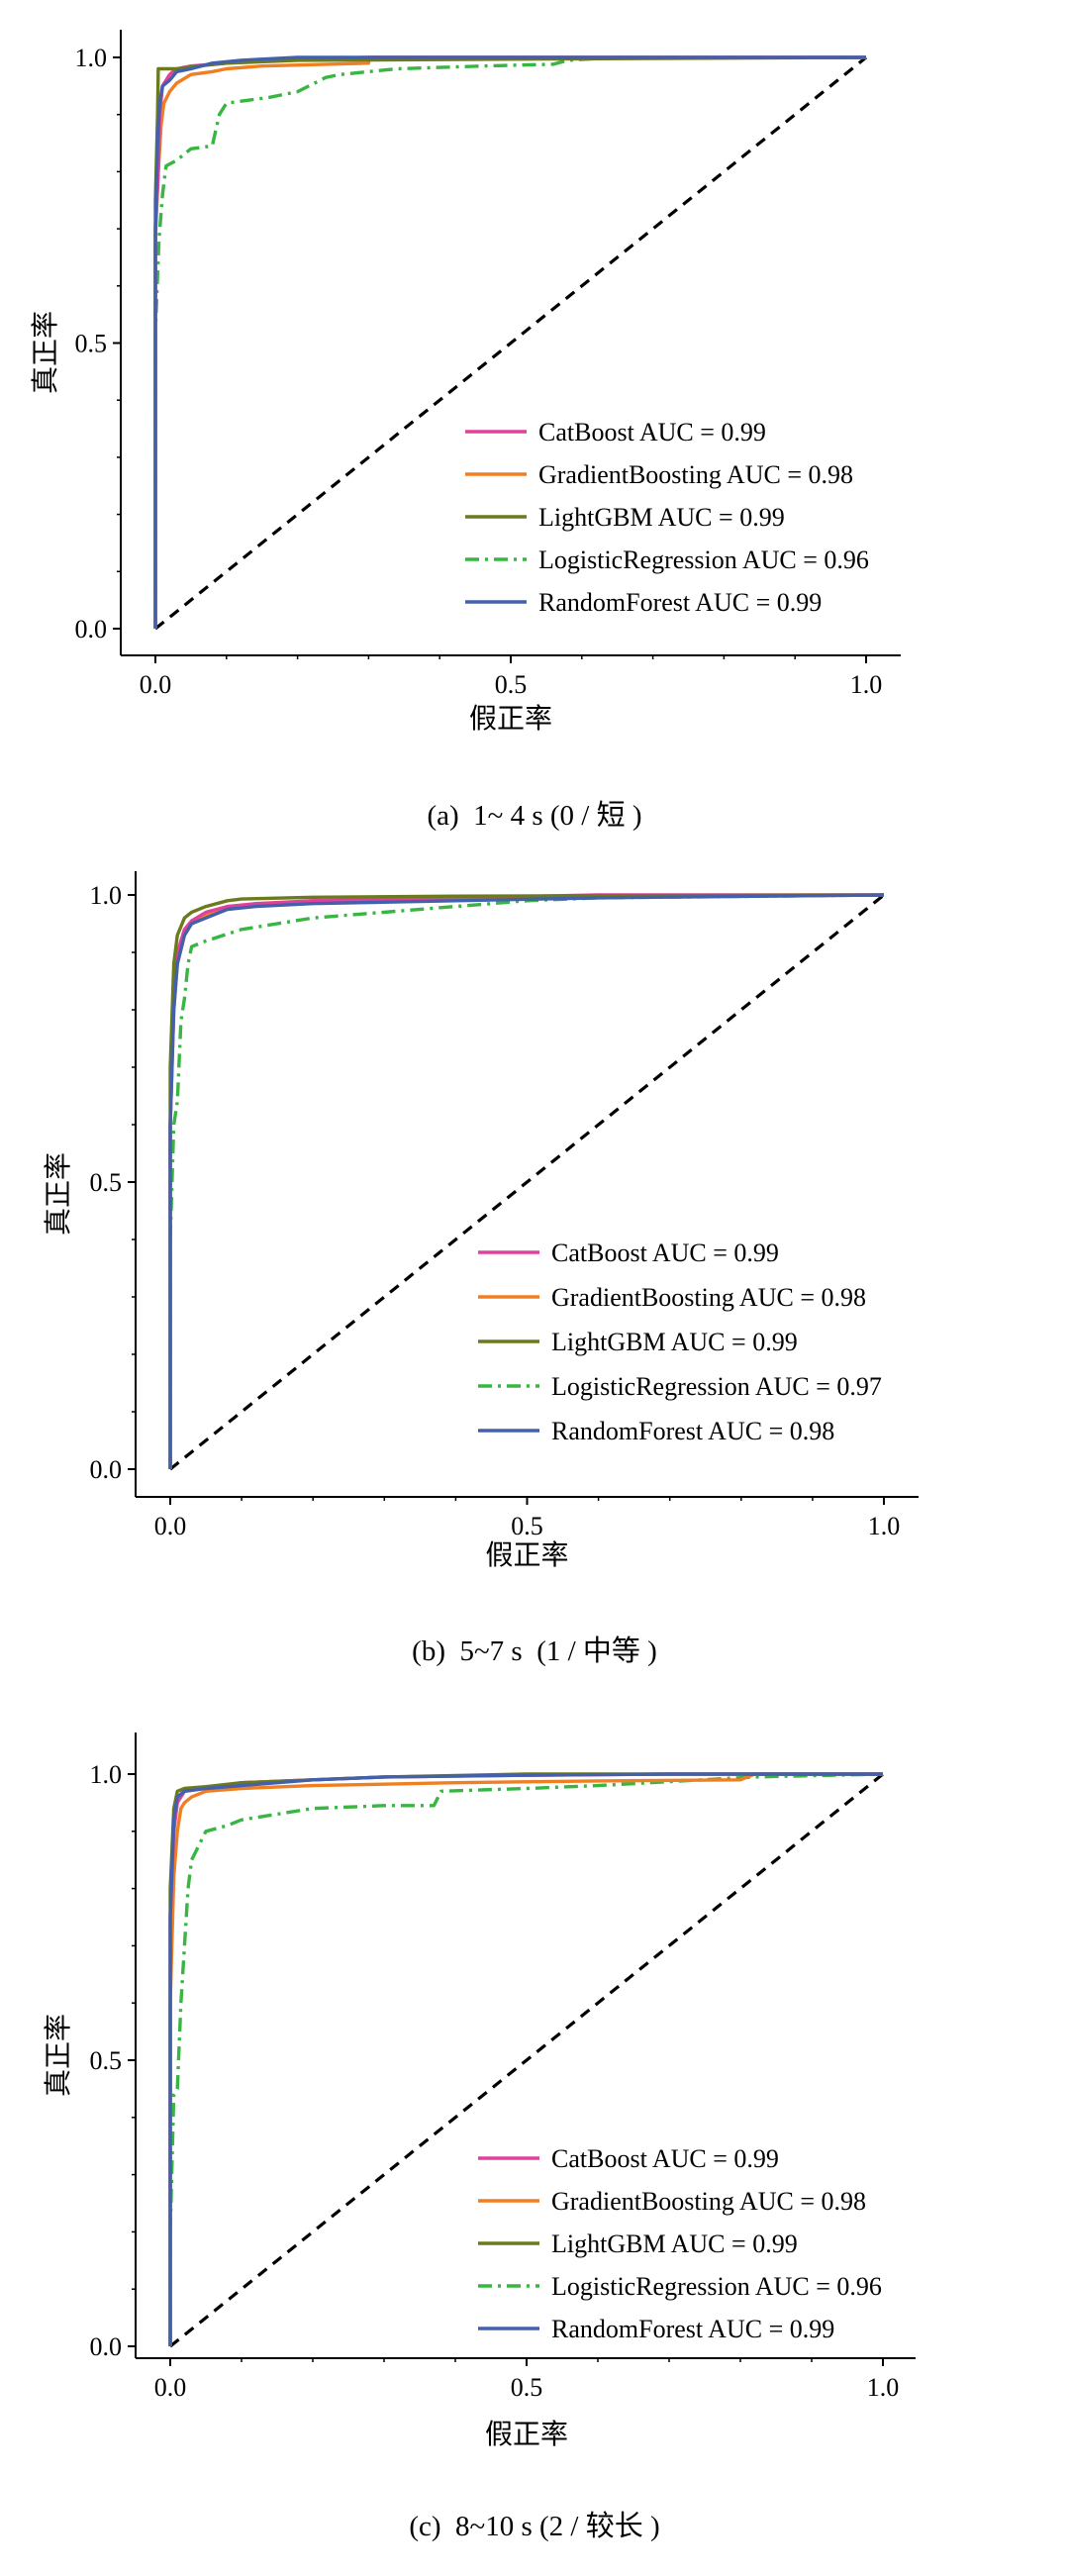 This screenshot has height=2576, width=1069. I want to click on legend-label: RandomForest AUC = 0.98, so click(692, 1431).